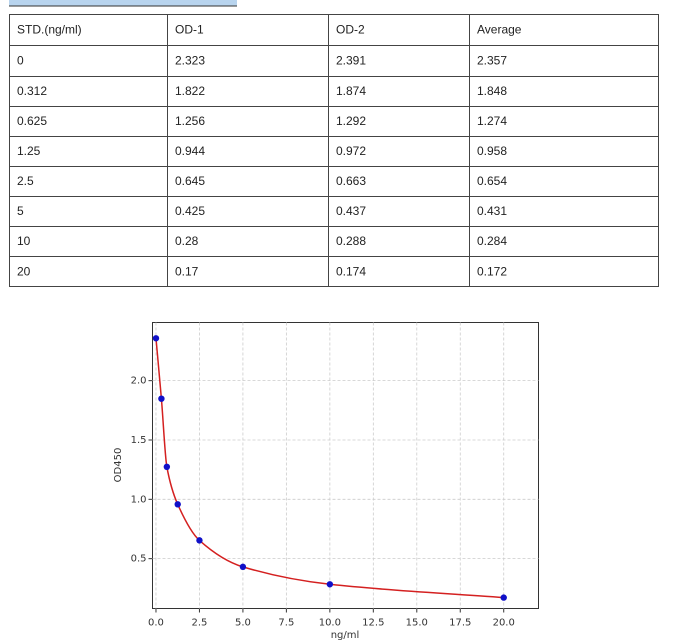 Image resolution: width=682 pixels, height=643 pixels. Describe the element at coordinates (190, 91) in the screenshot. I see `table-cell: 1.822` at that location.